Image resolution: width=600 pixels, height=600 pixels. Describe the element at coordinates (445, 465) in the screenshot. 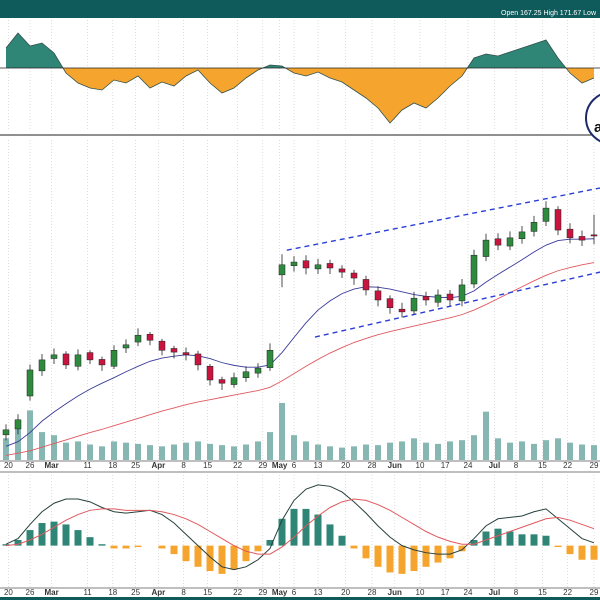

I see `x-tick-label: 17` at that location.